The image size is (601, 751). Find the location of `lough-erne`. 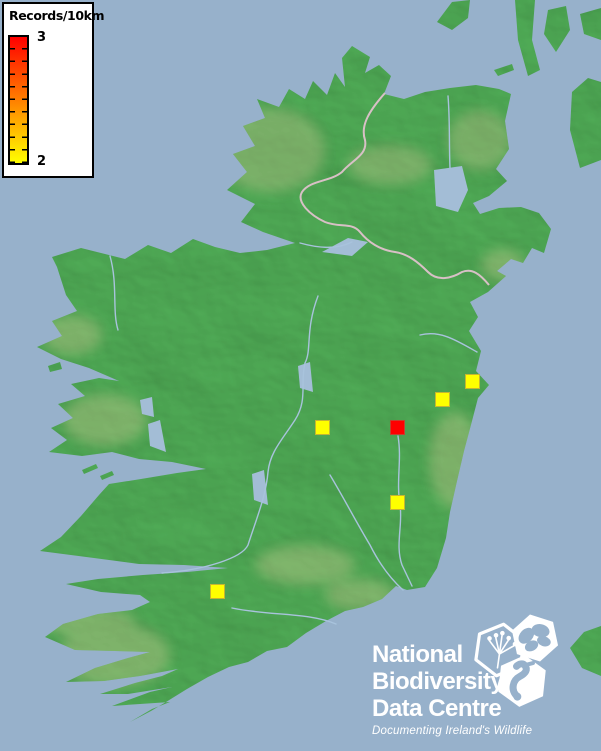

lough-erne is located at coordinates (345, 247).